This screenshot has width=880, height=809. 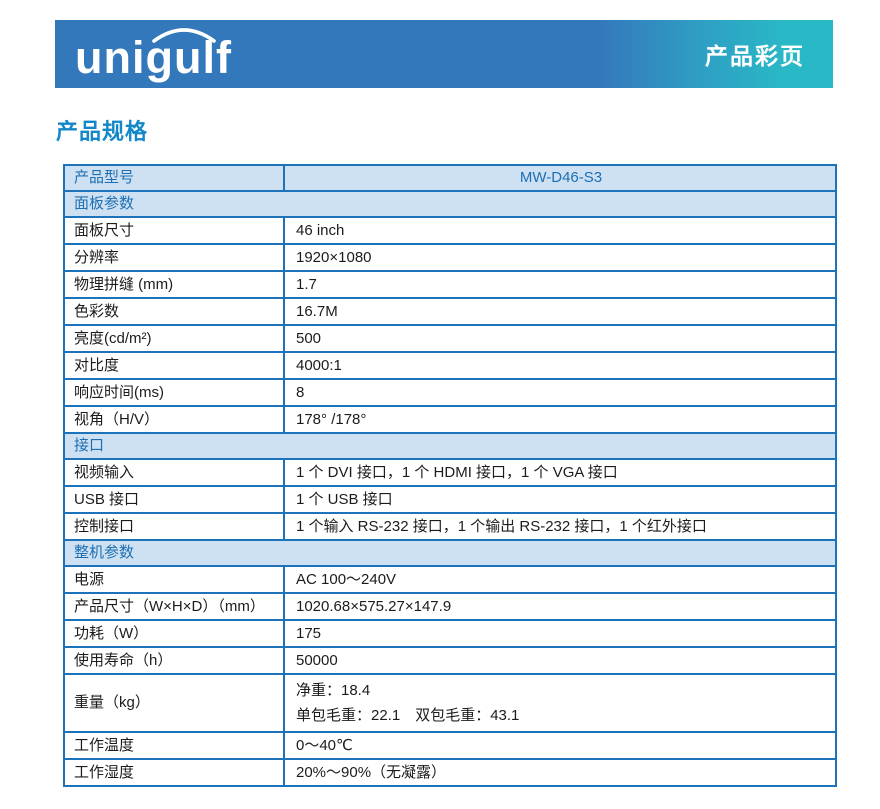 What do you see at coordinates (174, 419) in the screenshot?
I see `spec-label: 视角（H/V）` at bounding box center [174, 419].